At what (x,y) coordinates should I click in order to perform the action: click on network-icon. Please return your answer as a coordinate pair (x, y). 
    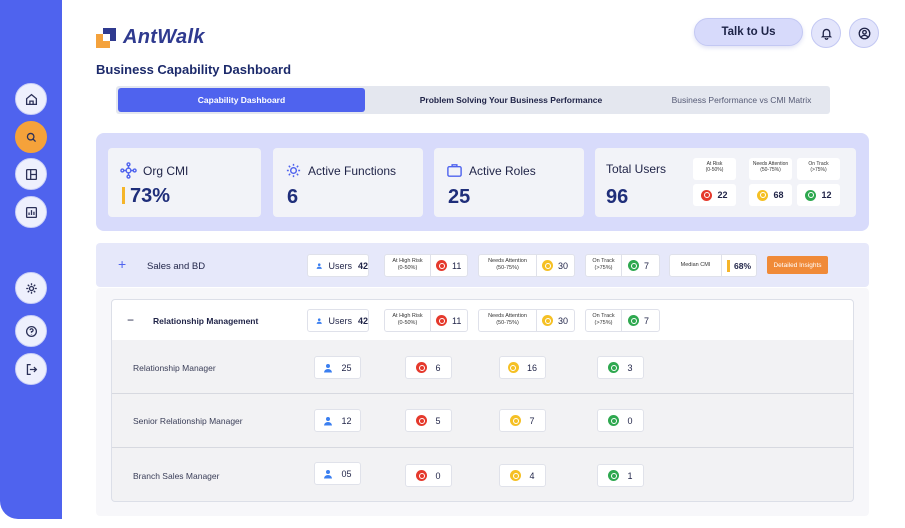
    Looking at the image, I should click on (128, 170).